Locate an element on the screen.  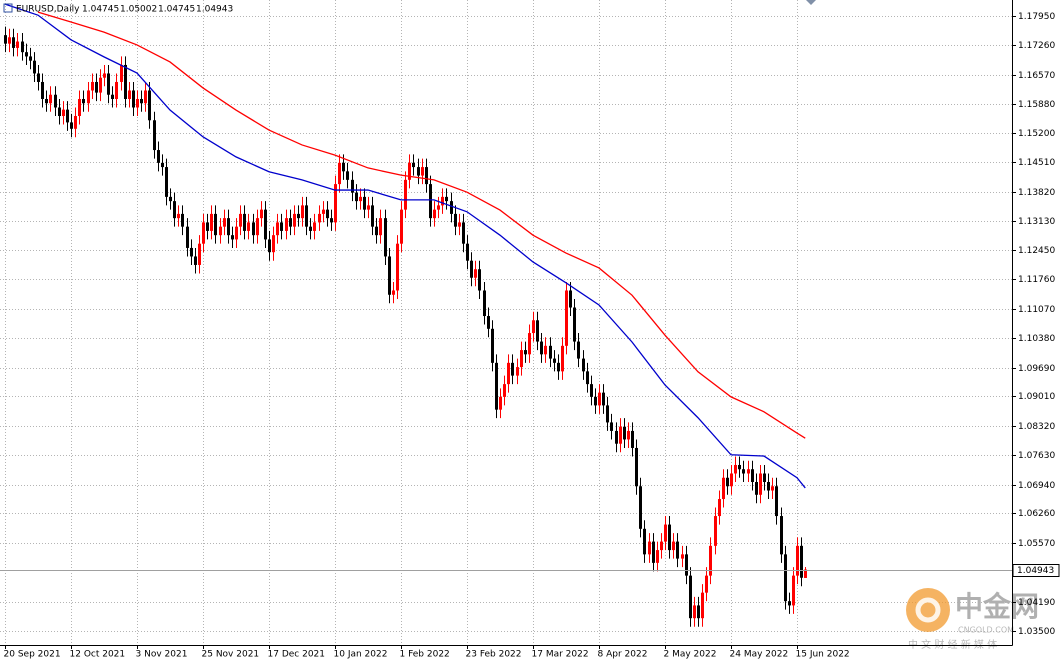
y-tick-label: 1.06940 is located at coordinates (1036, 486).